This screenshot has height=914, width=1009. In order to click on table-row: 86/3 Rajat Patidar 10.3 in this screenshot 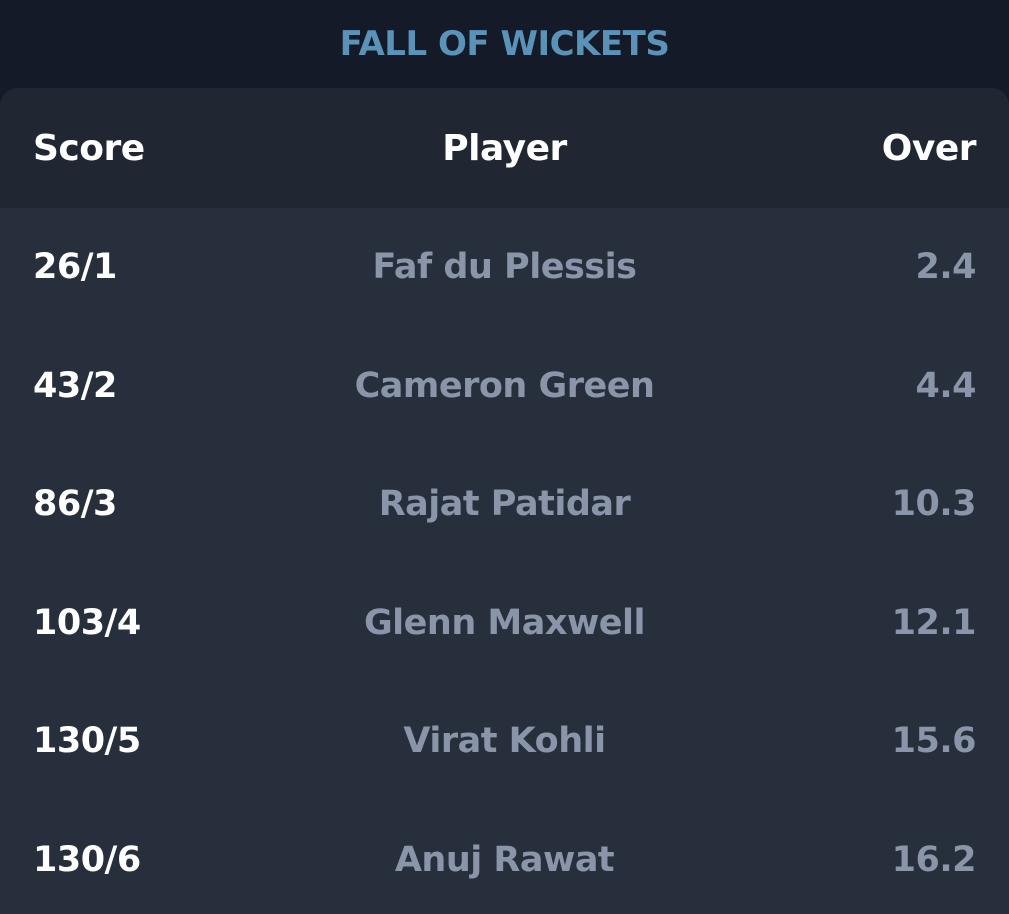, I will do `click(504, 504)`.